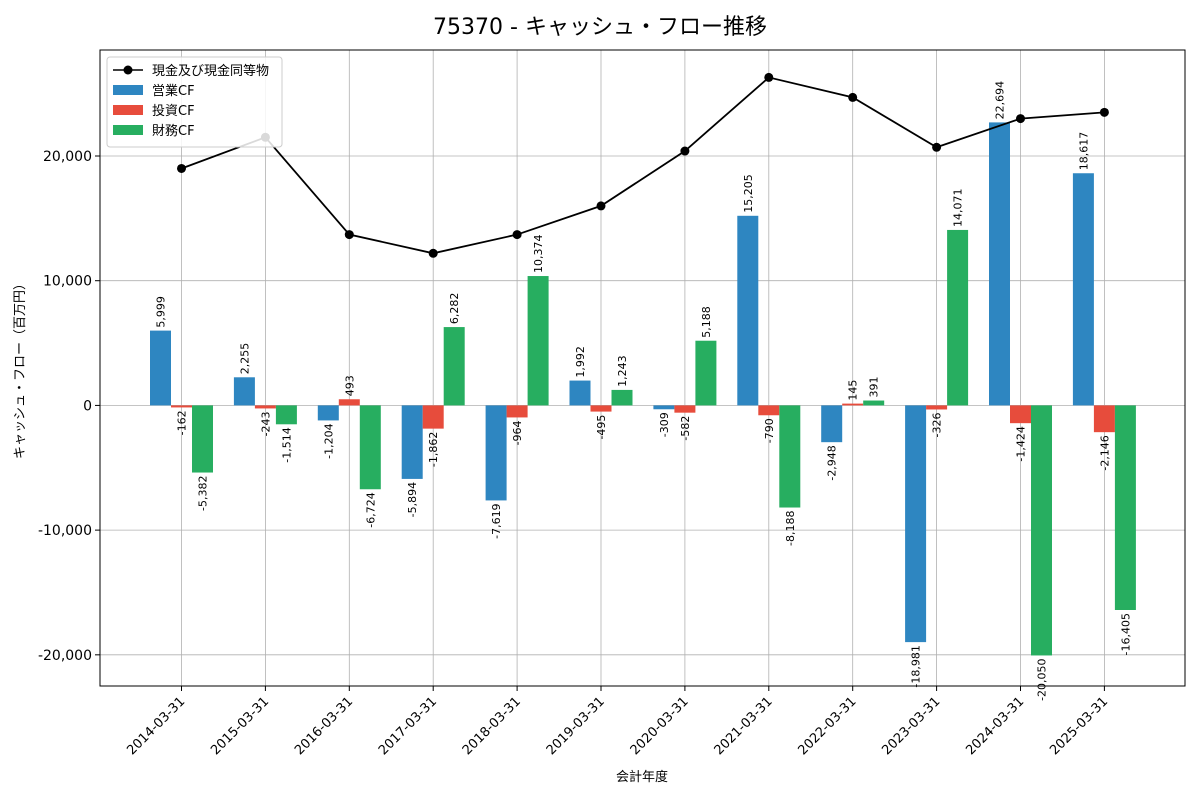 The image size is (1200, 800). Describe the element at coordinates (1104, 452) in the screenshot. I see `investing-cf-value-label: -2,146` at that location.